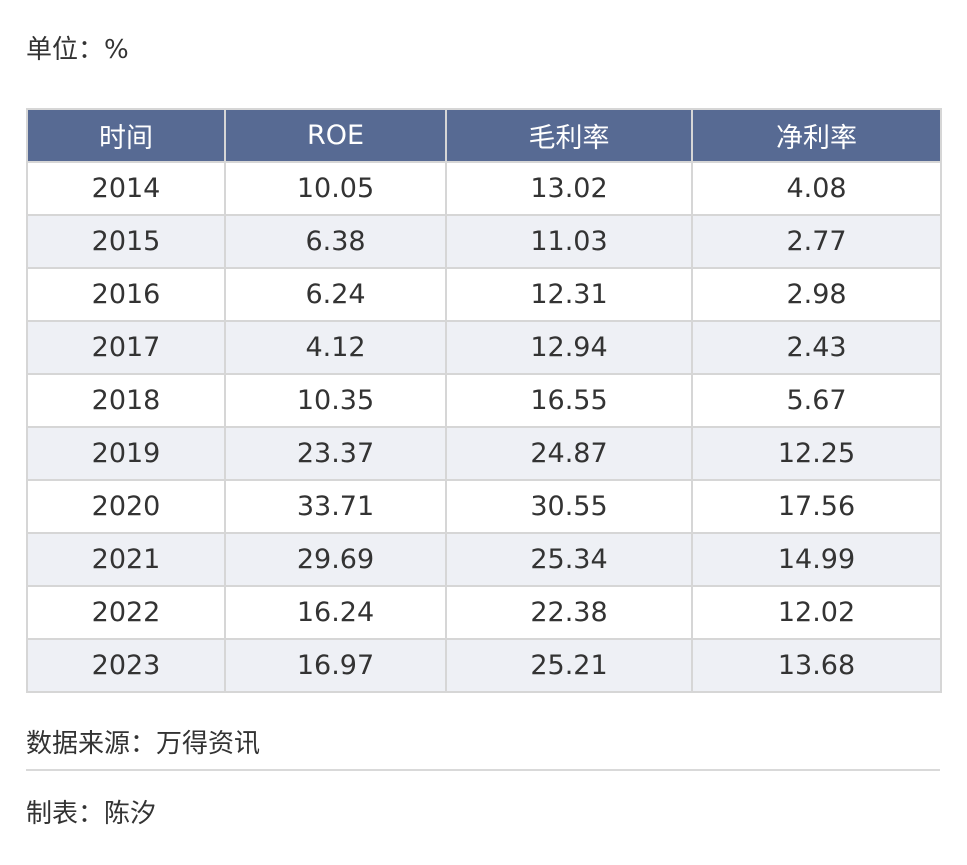 The height and width of the screenshot is (865, 967). Describe the element at coordinates (816, 612) in the screenshot. I see `cell-net-margin: 12.02` at that location.